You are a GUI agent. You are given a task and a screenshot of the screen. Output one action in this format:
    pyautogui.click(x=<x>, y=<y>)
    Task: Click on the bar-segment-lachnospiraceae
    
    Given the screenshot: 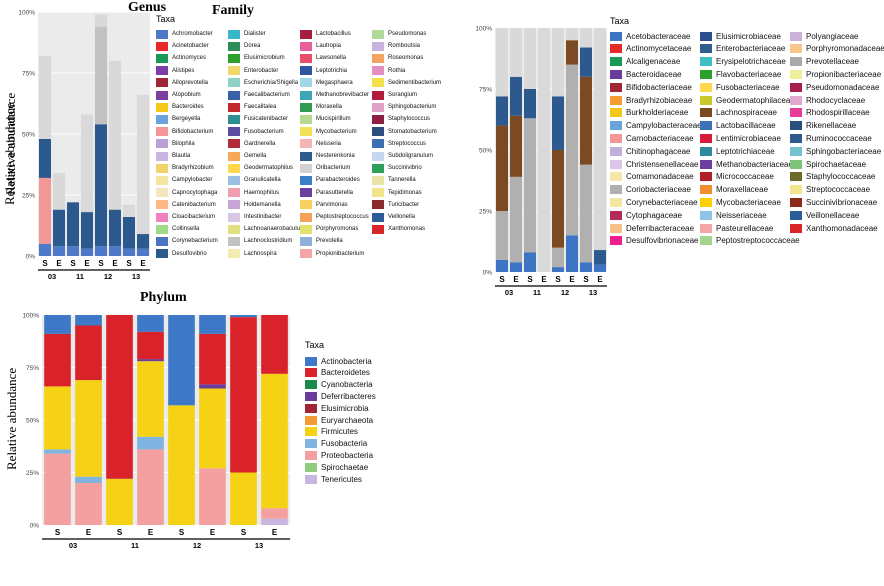 What is the action you would take?
    pyautogui.click(x=558, y=199)
    